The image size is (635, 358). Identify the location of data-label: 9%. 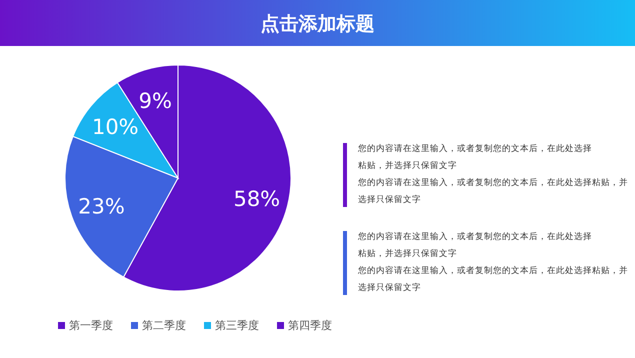
(155, 100).